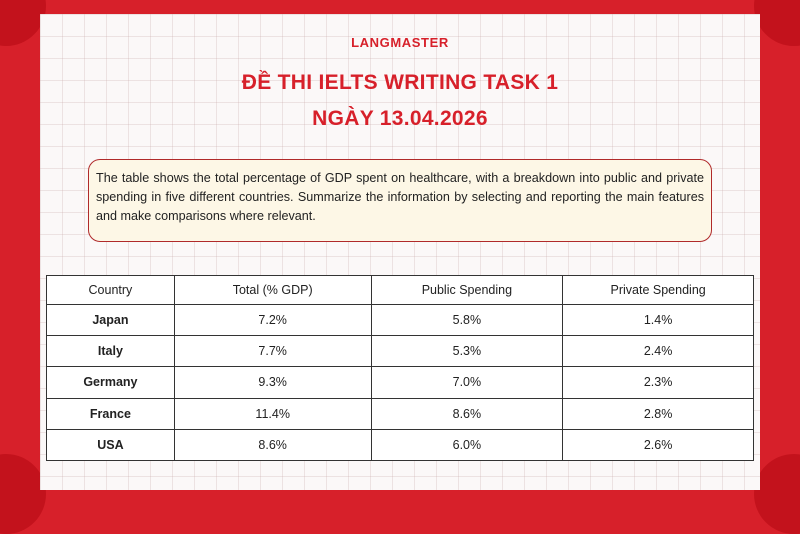  What do you see at coordinates (110, 445) in the screenshot?
I see `cell-country: USA` at bounding box center [110, 445].